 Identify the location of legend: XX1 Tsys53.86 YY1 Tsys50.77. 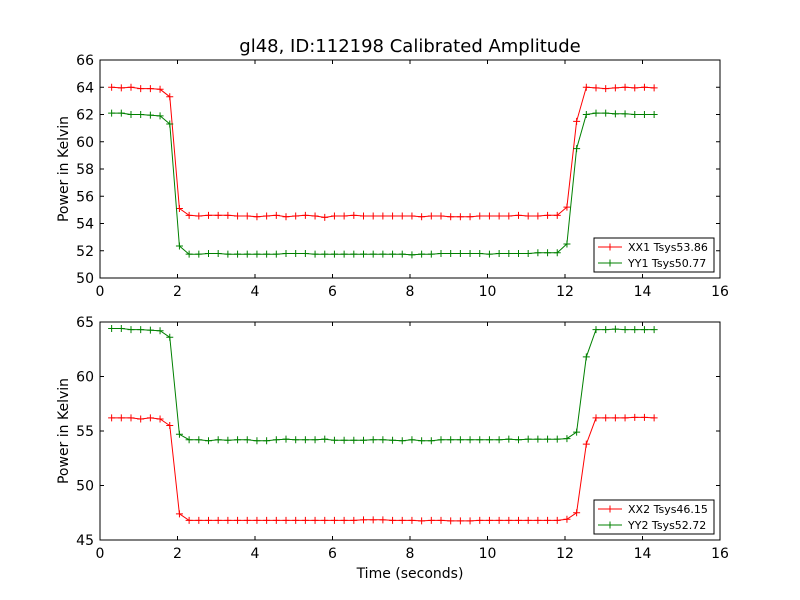
(654, 255).